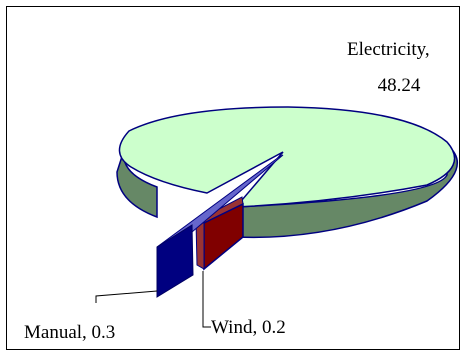 Image resolution: width=466 pixels, height=356 pixels. Describe the element at coordinates (206, 299) in the screenshot. I see `leader-line-wind` at that location.